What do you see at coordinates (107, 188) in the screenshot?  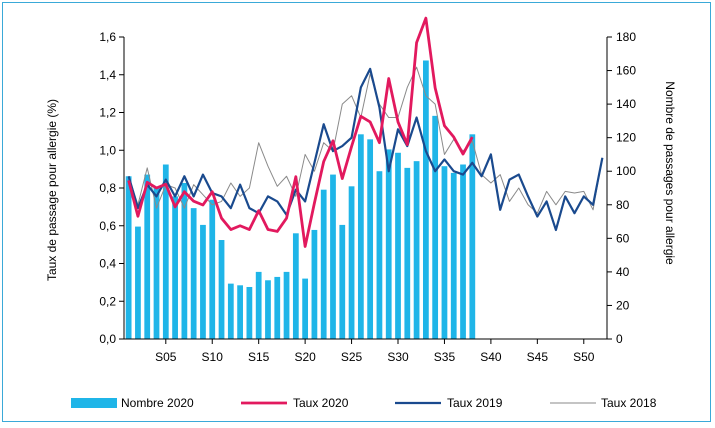 I see `y-left-tick-label: 0,8` at bounding box center [107, 188].